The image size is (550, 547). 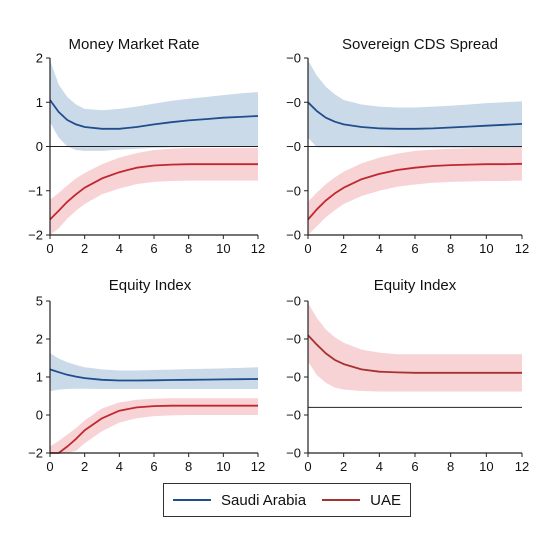 I want to click on legend-swatch-saudi-arabia, so click(x=192, y=500).